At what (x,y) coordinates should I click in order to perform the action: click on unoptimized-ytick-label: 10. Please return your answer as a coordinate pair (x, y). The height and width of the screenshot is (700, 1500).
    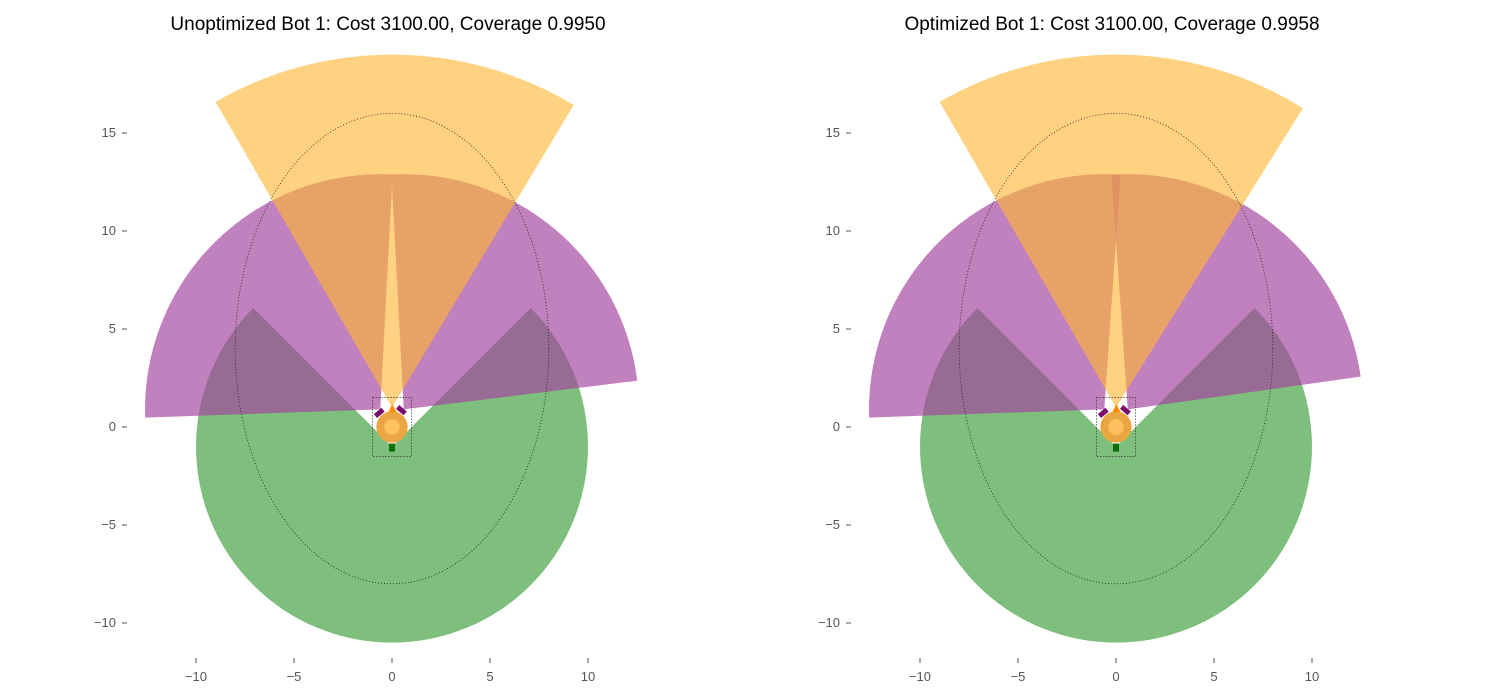
    Looking at the image, I should click on (109, 230).